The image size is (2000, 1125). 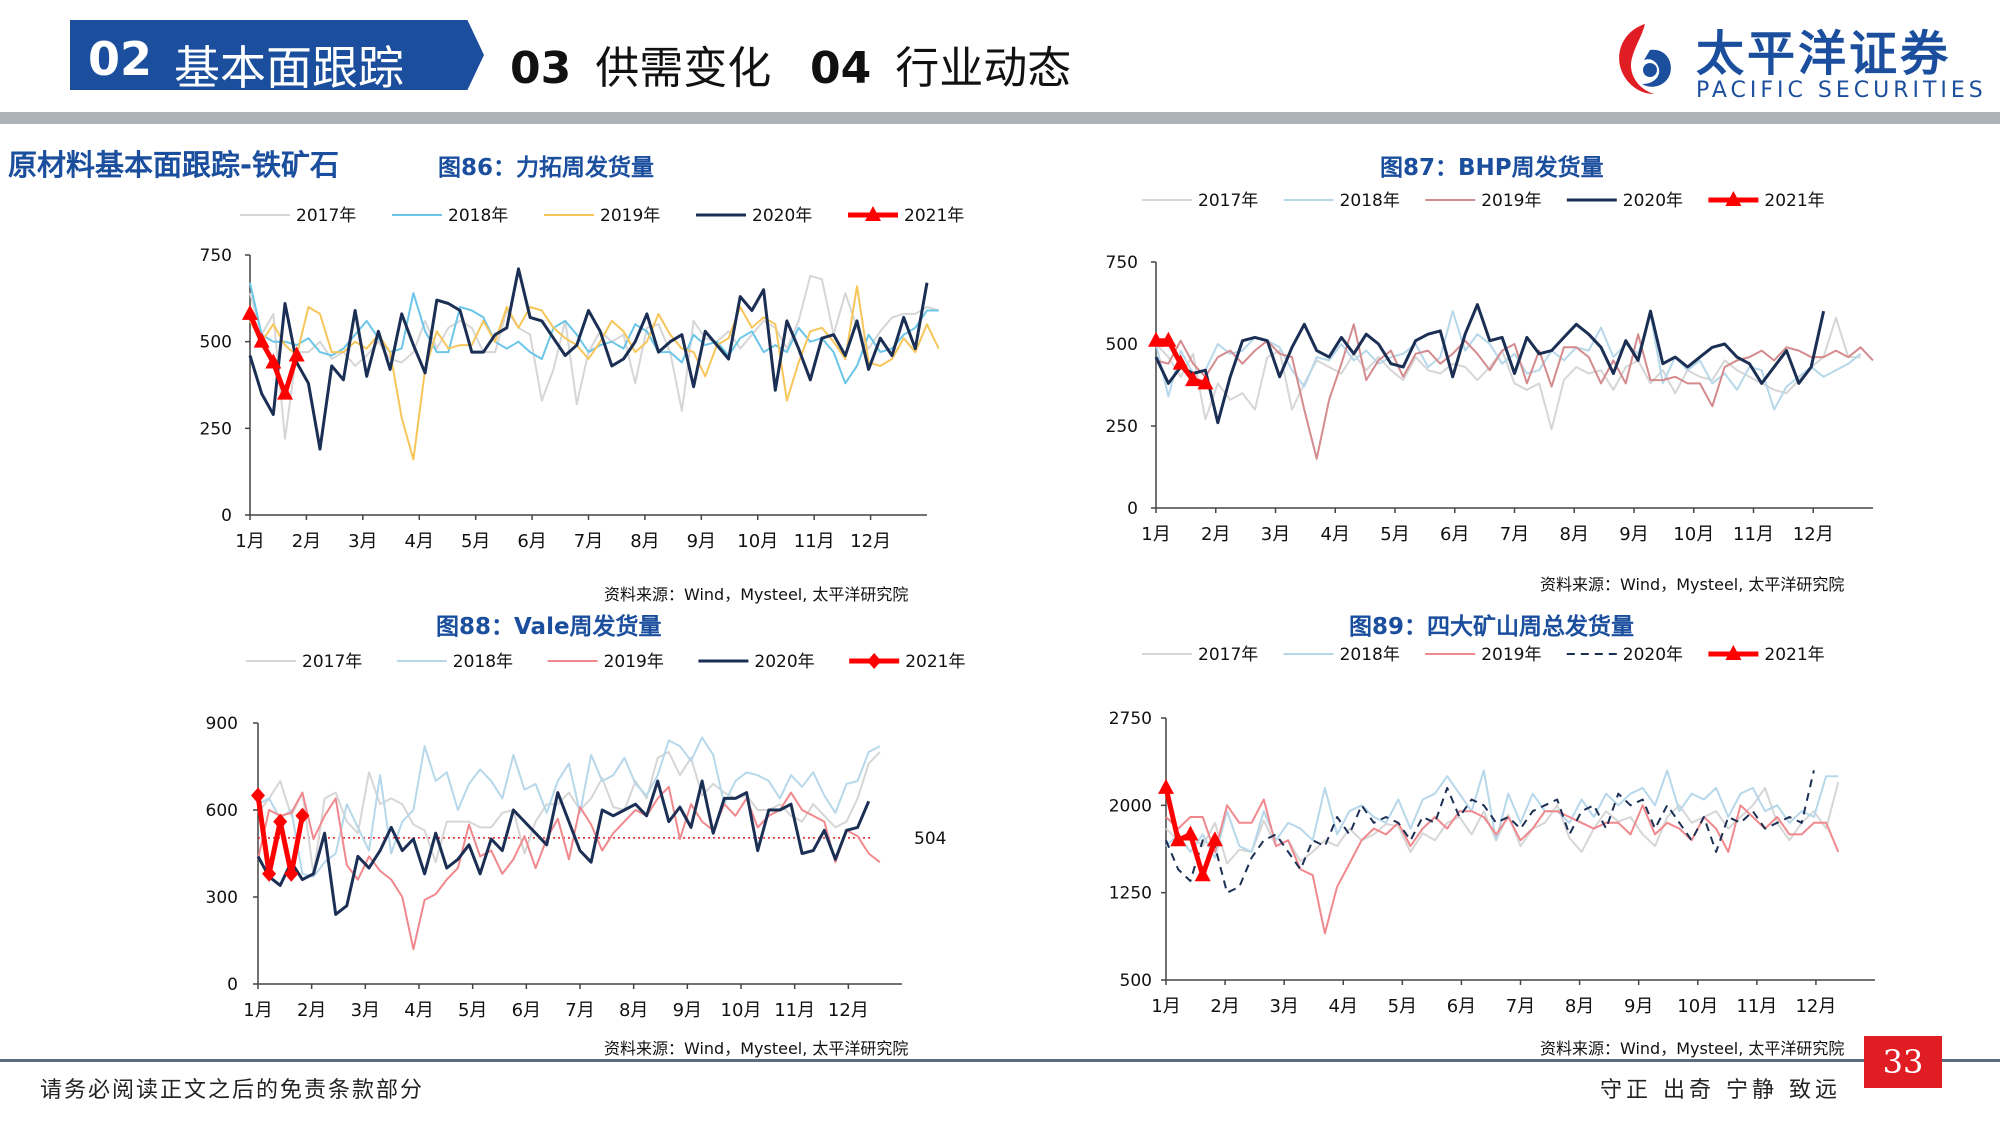 I want to click on y-tick-label: 2000, so click(x=1130, y=806).